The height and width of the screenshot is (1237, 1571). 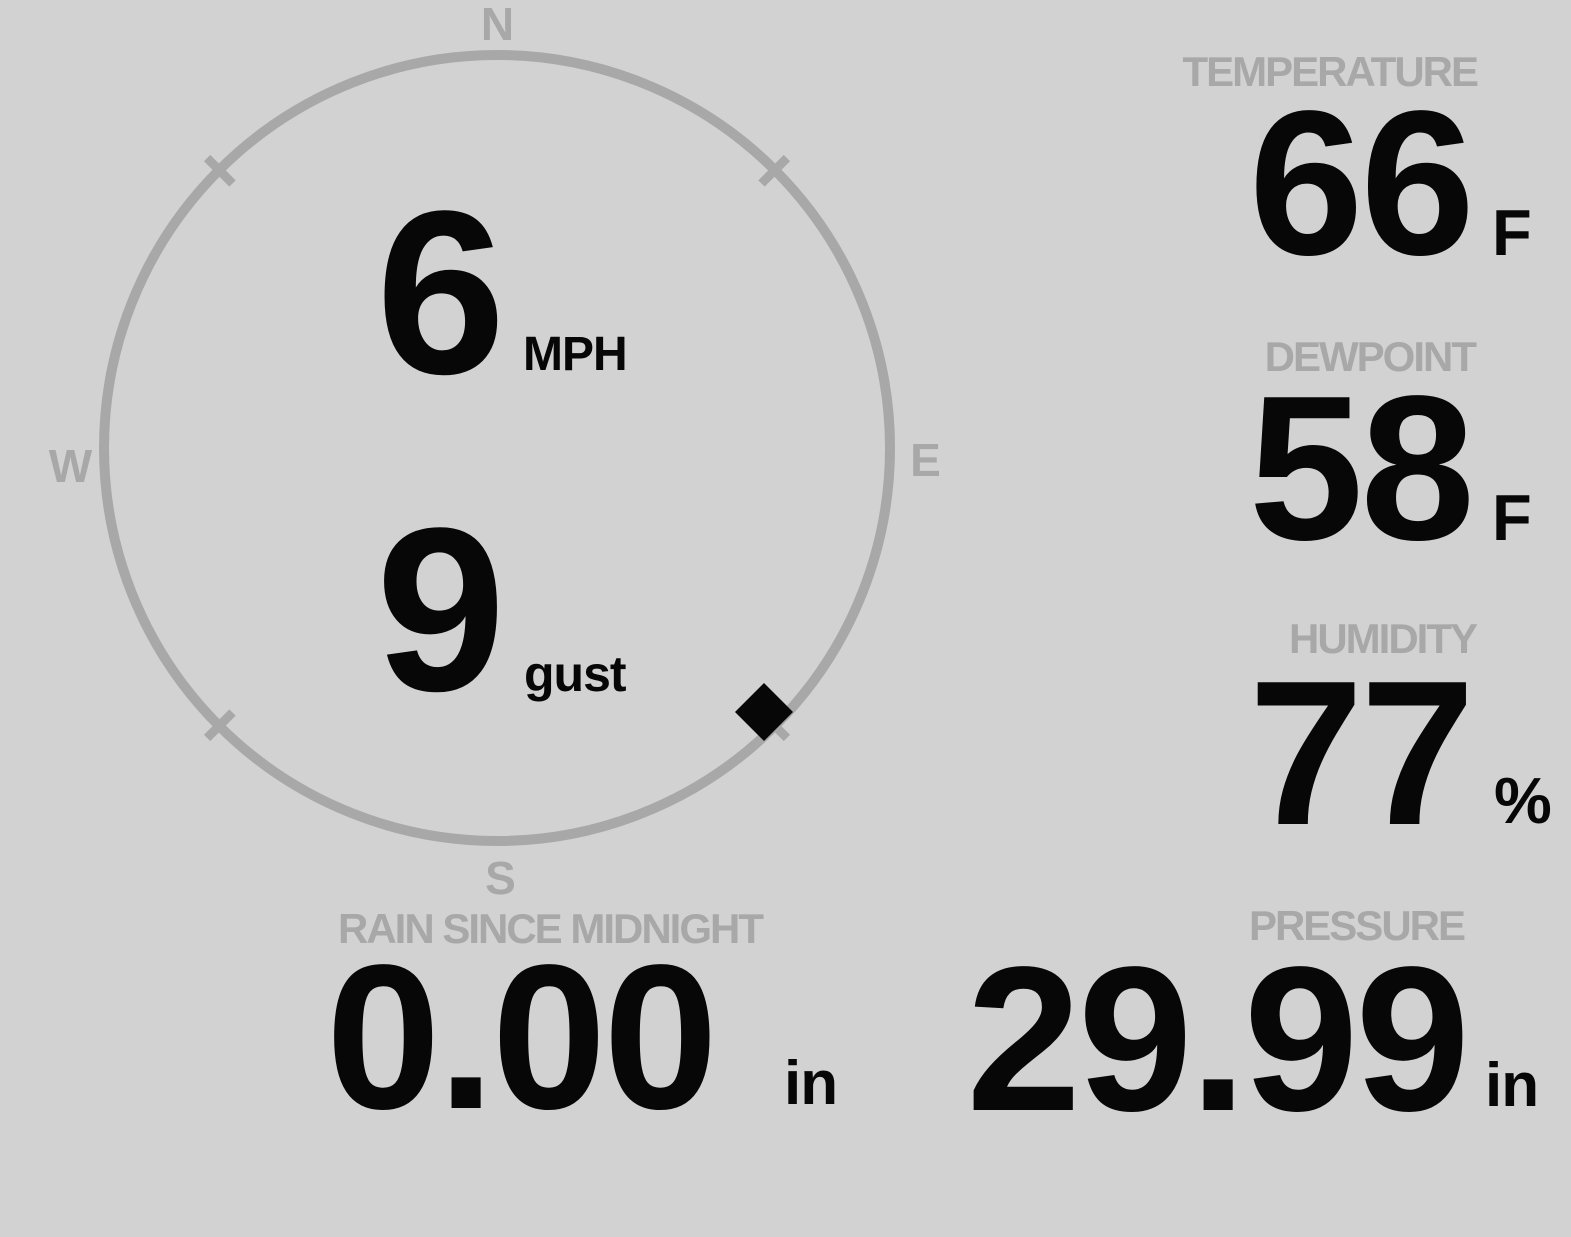 What do you see at coordinates (1357, 925) in the screenshot?
I see `pressure-label: PRESSURE` at bounding box center [1357, 925].